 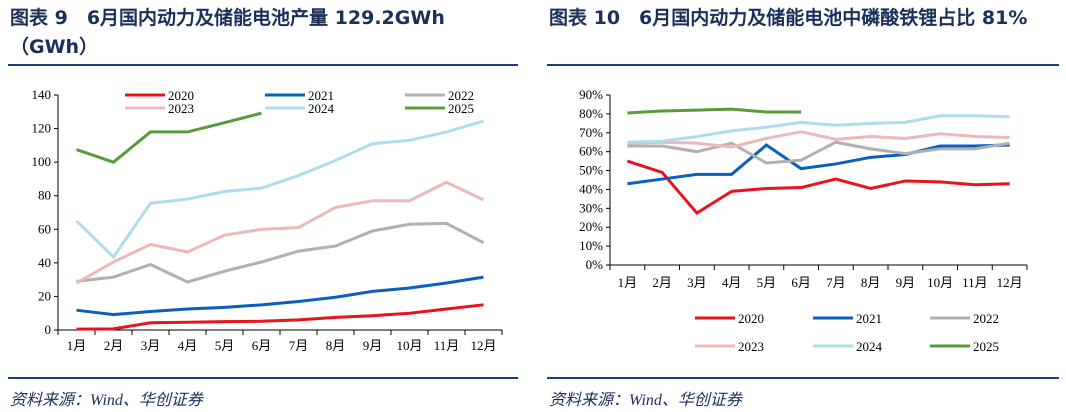 I want to click on source-right: 资料来源：Wind、华创证券, so click(x=645, y=400).